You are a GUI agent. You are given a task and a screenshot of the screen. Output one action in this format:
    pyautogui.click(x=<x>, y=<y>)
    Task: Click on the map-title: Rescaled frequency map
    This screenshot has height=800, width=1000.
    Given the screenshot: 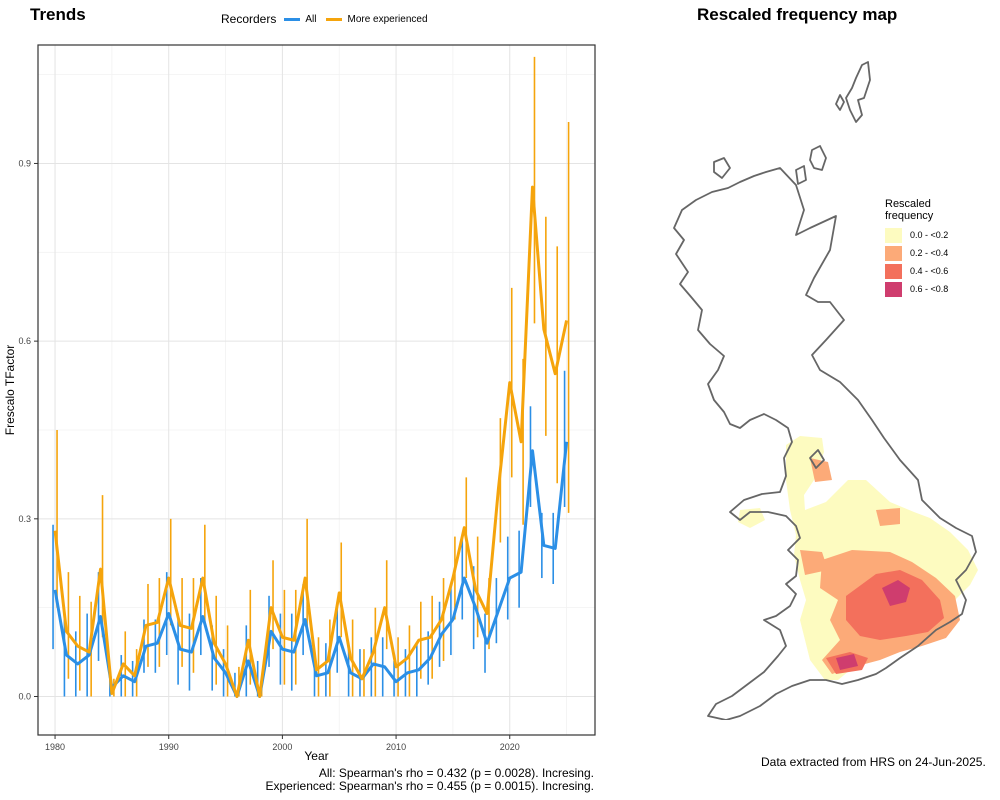 What is the action you would take?
    pyautogui.click(x=797, y=14)
    